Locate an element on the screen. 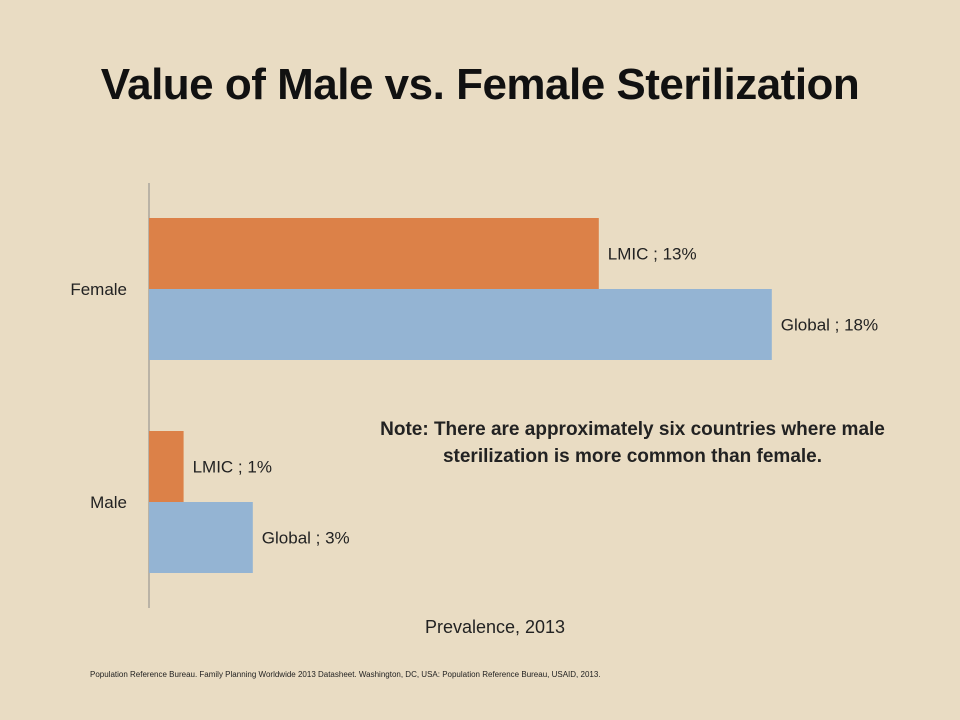 This screenshot has height=720, width=960. data-label-global-female: Global ; 18% is located at coordinates (829, 325).